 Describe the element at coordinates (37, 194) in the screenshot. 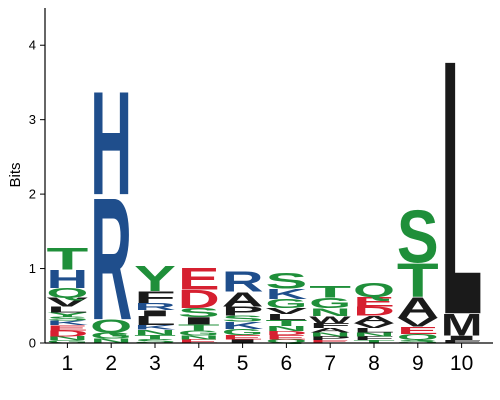

I see `y-axis-ticks: 0 1 2 3 4` at that location.